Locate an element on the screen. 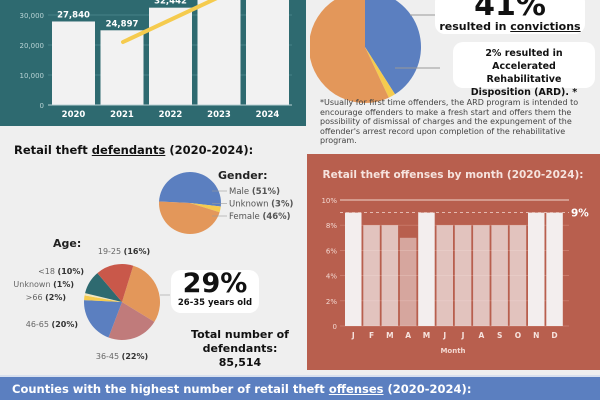 The width and height of the screenshot is (600, 400). trend-line is located at coordinates (169, 22).